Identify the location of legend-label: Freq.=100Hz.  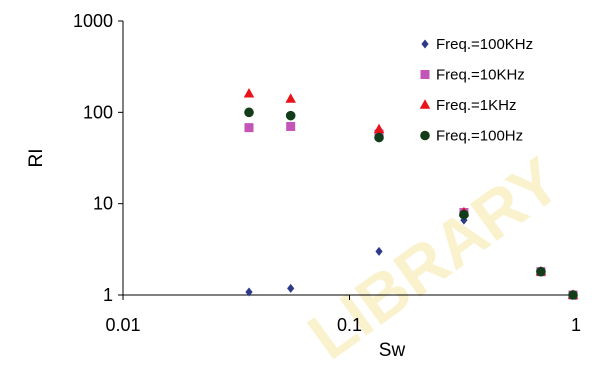
(479, 136).